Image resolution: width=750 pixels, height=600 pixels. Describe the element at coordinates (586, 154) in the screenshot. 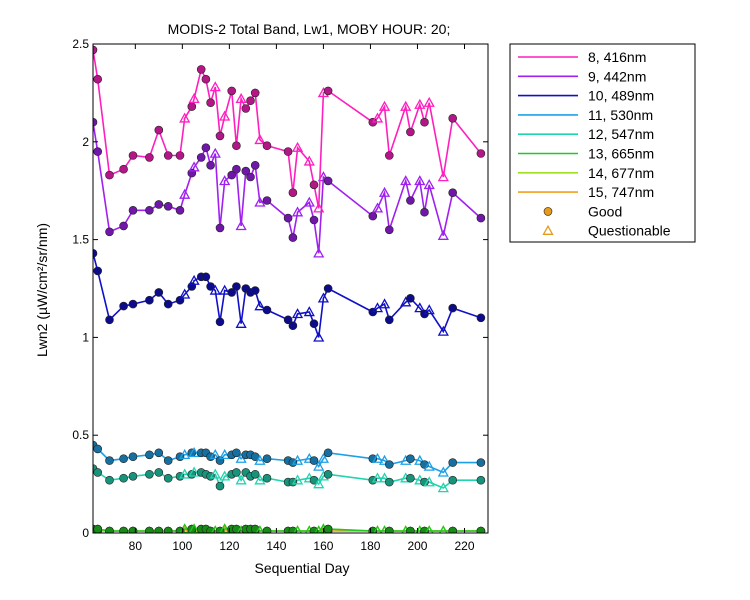

I see `legend-item-6: 13, 665nm` at that location.